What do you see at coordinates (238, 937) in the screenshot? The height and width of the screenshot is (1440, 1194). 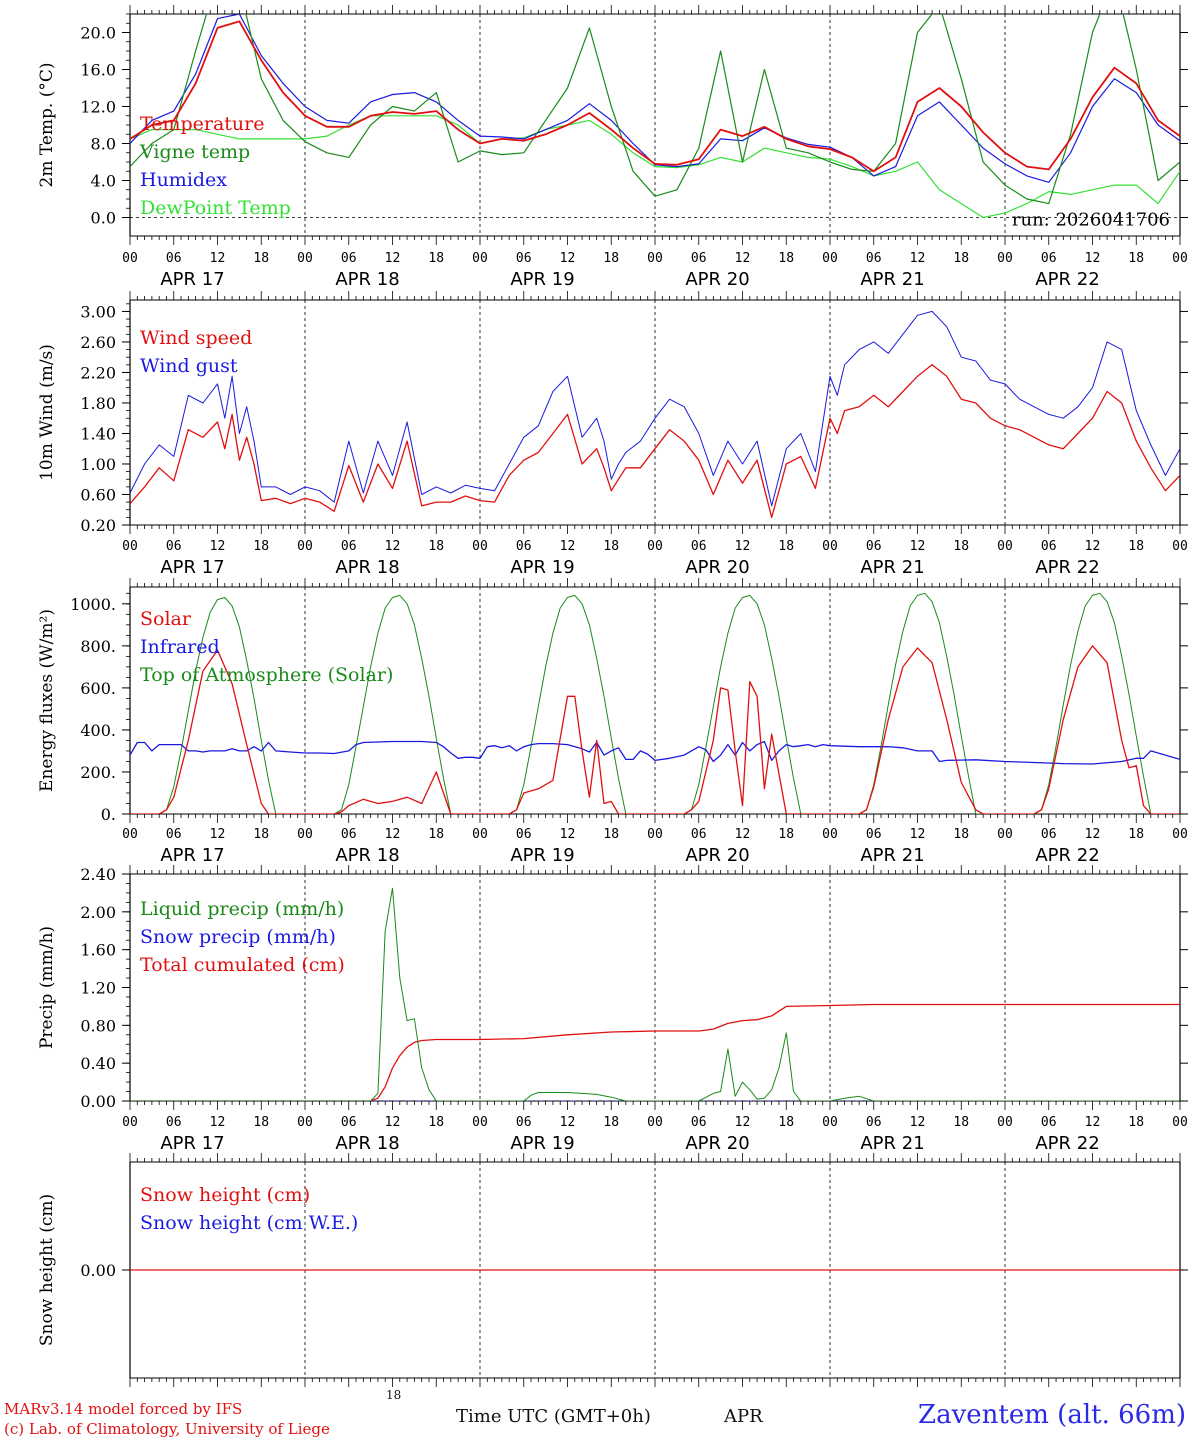 I see `legend-entry: Snow precip (mm/h)` at bounding box center [238, 937].